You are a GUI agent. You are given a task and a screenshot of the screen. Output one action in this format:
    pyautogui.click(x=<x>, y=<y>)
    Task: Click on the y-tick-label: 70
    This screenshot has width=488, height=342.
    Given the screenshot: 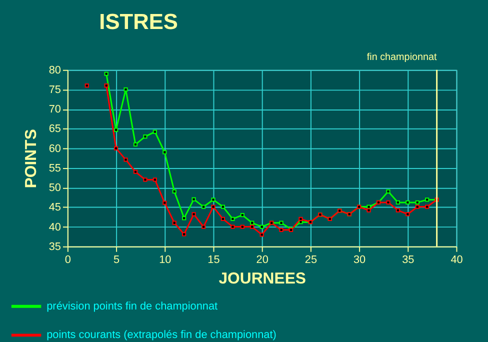 What is the action you would take?
    pyautogui.click(x=54, y=110)
    